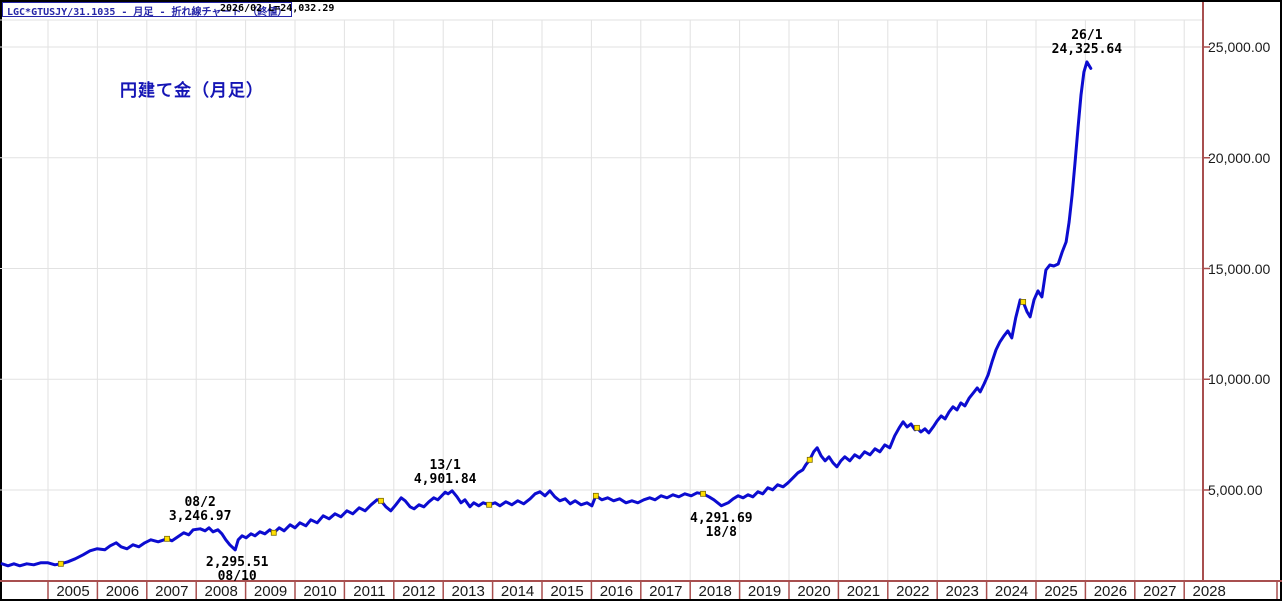  I want to click on period-label: 2026/02, so click(241, 8).